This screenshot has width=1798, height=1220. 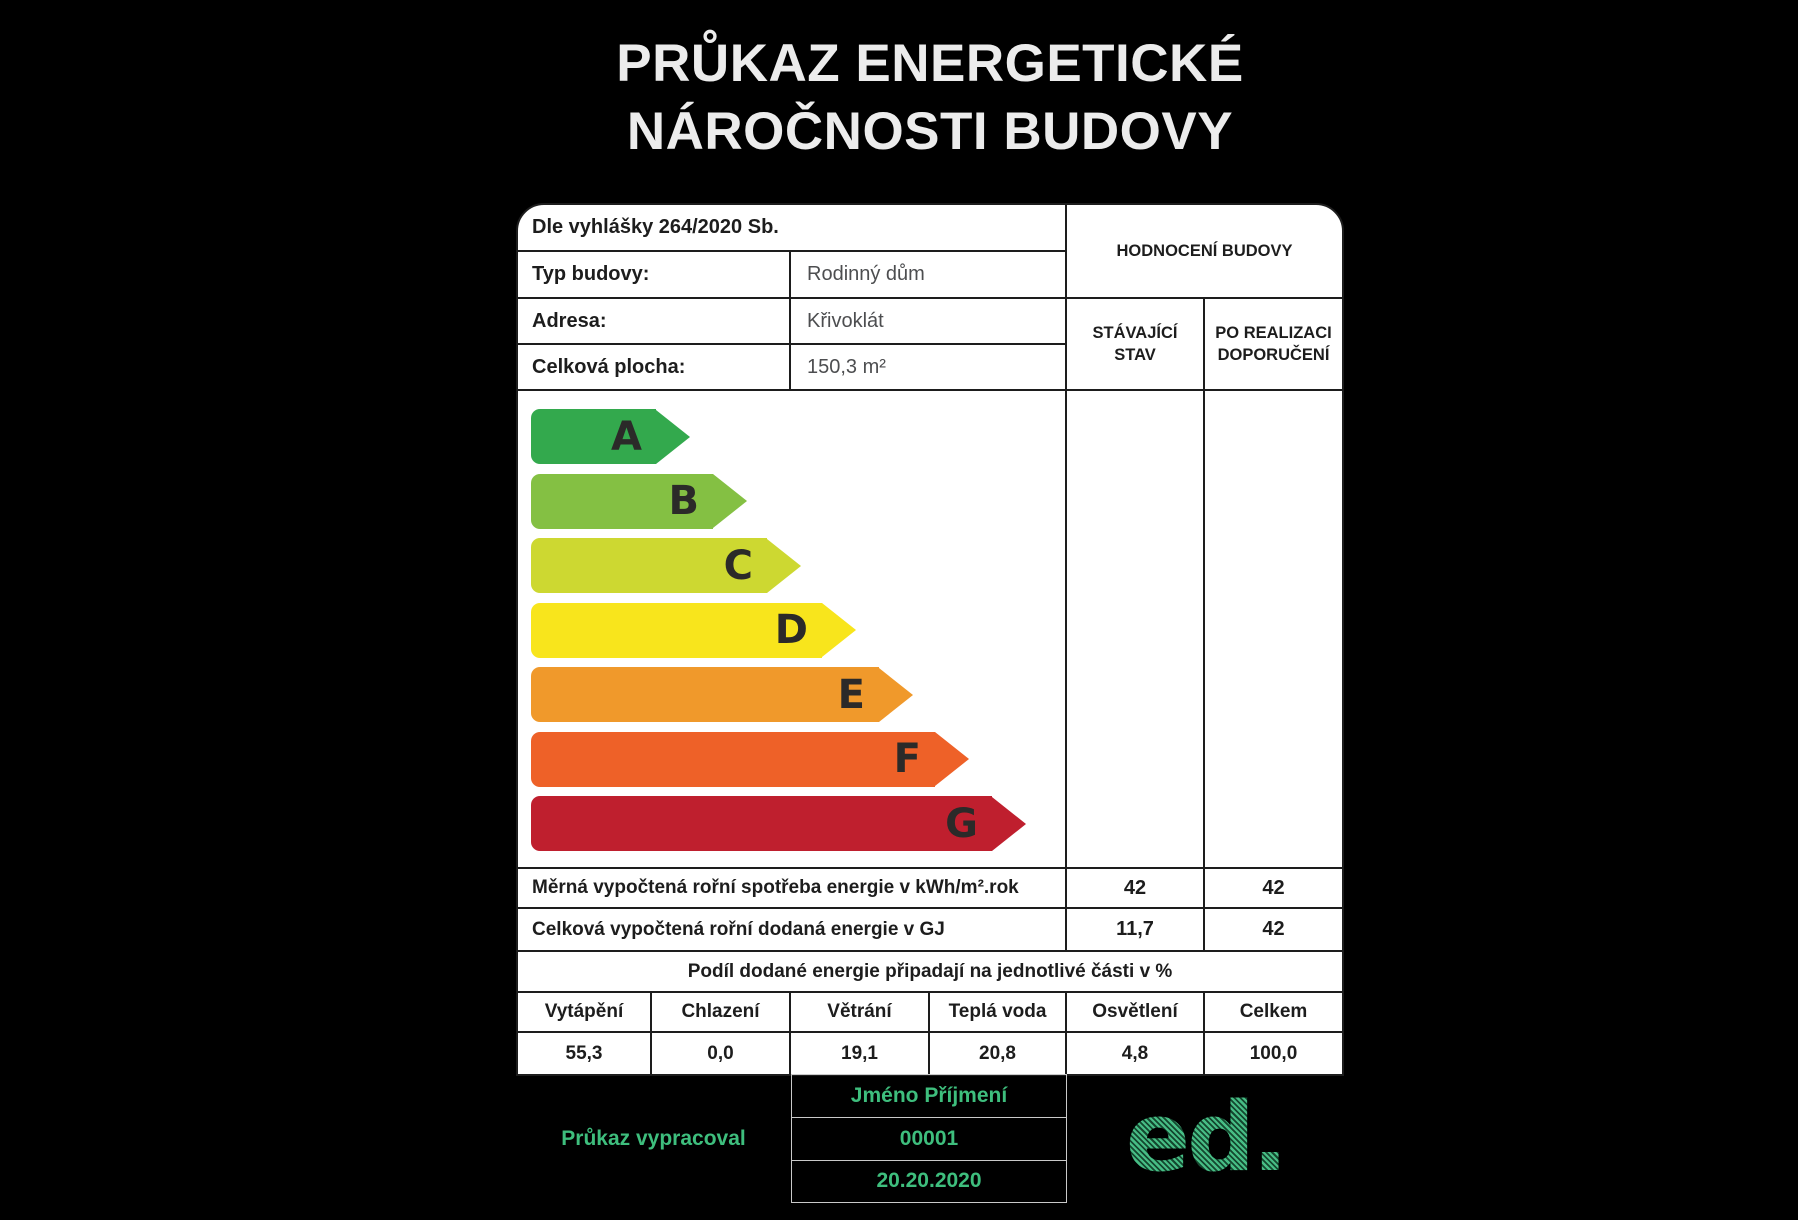 I want to click on share-column-lighting: Osvětlení, so click(x=1136, y=1013).